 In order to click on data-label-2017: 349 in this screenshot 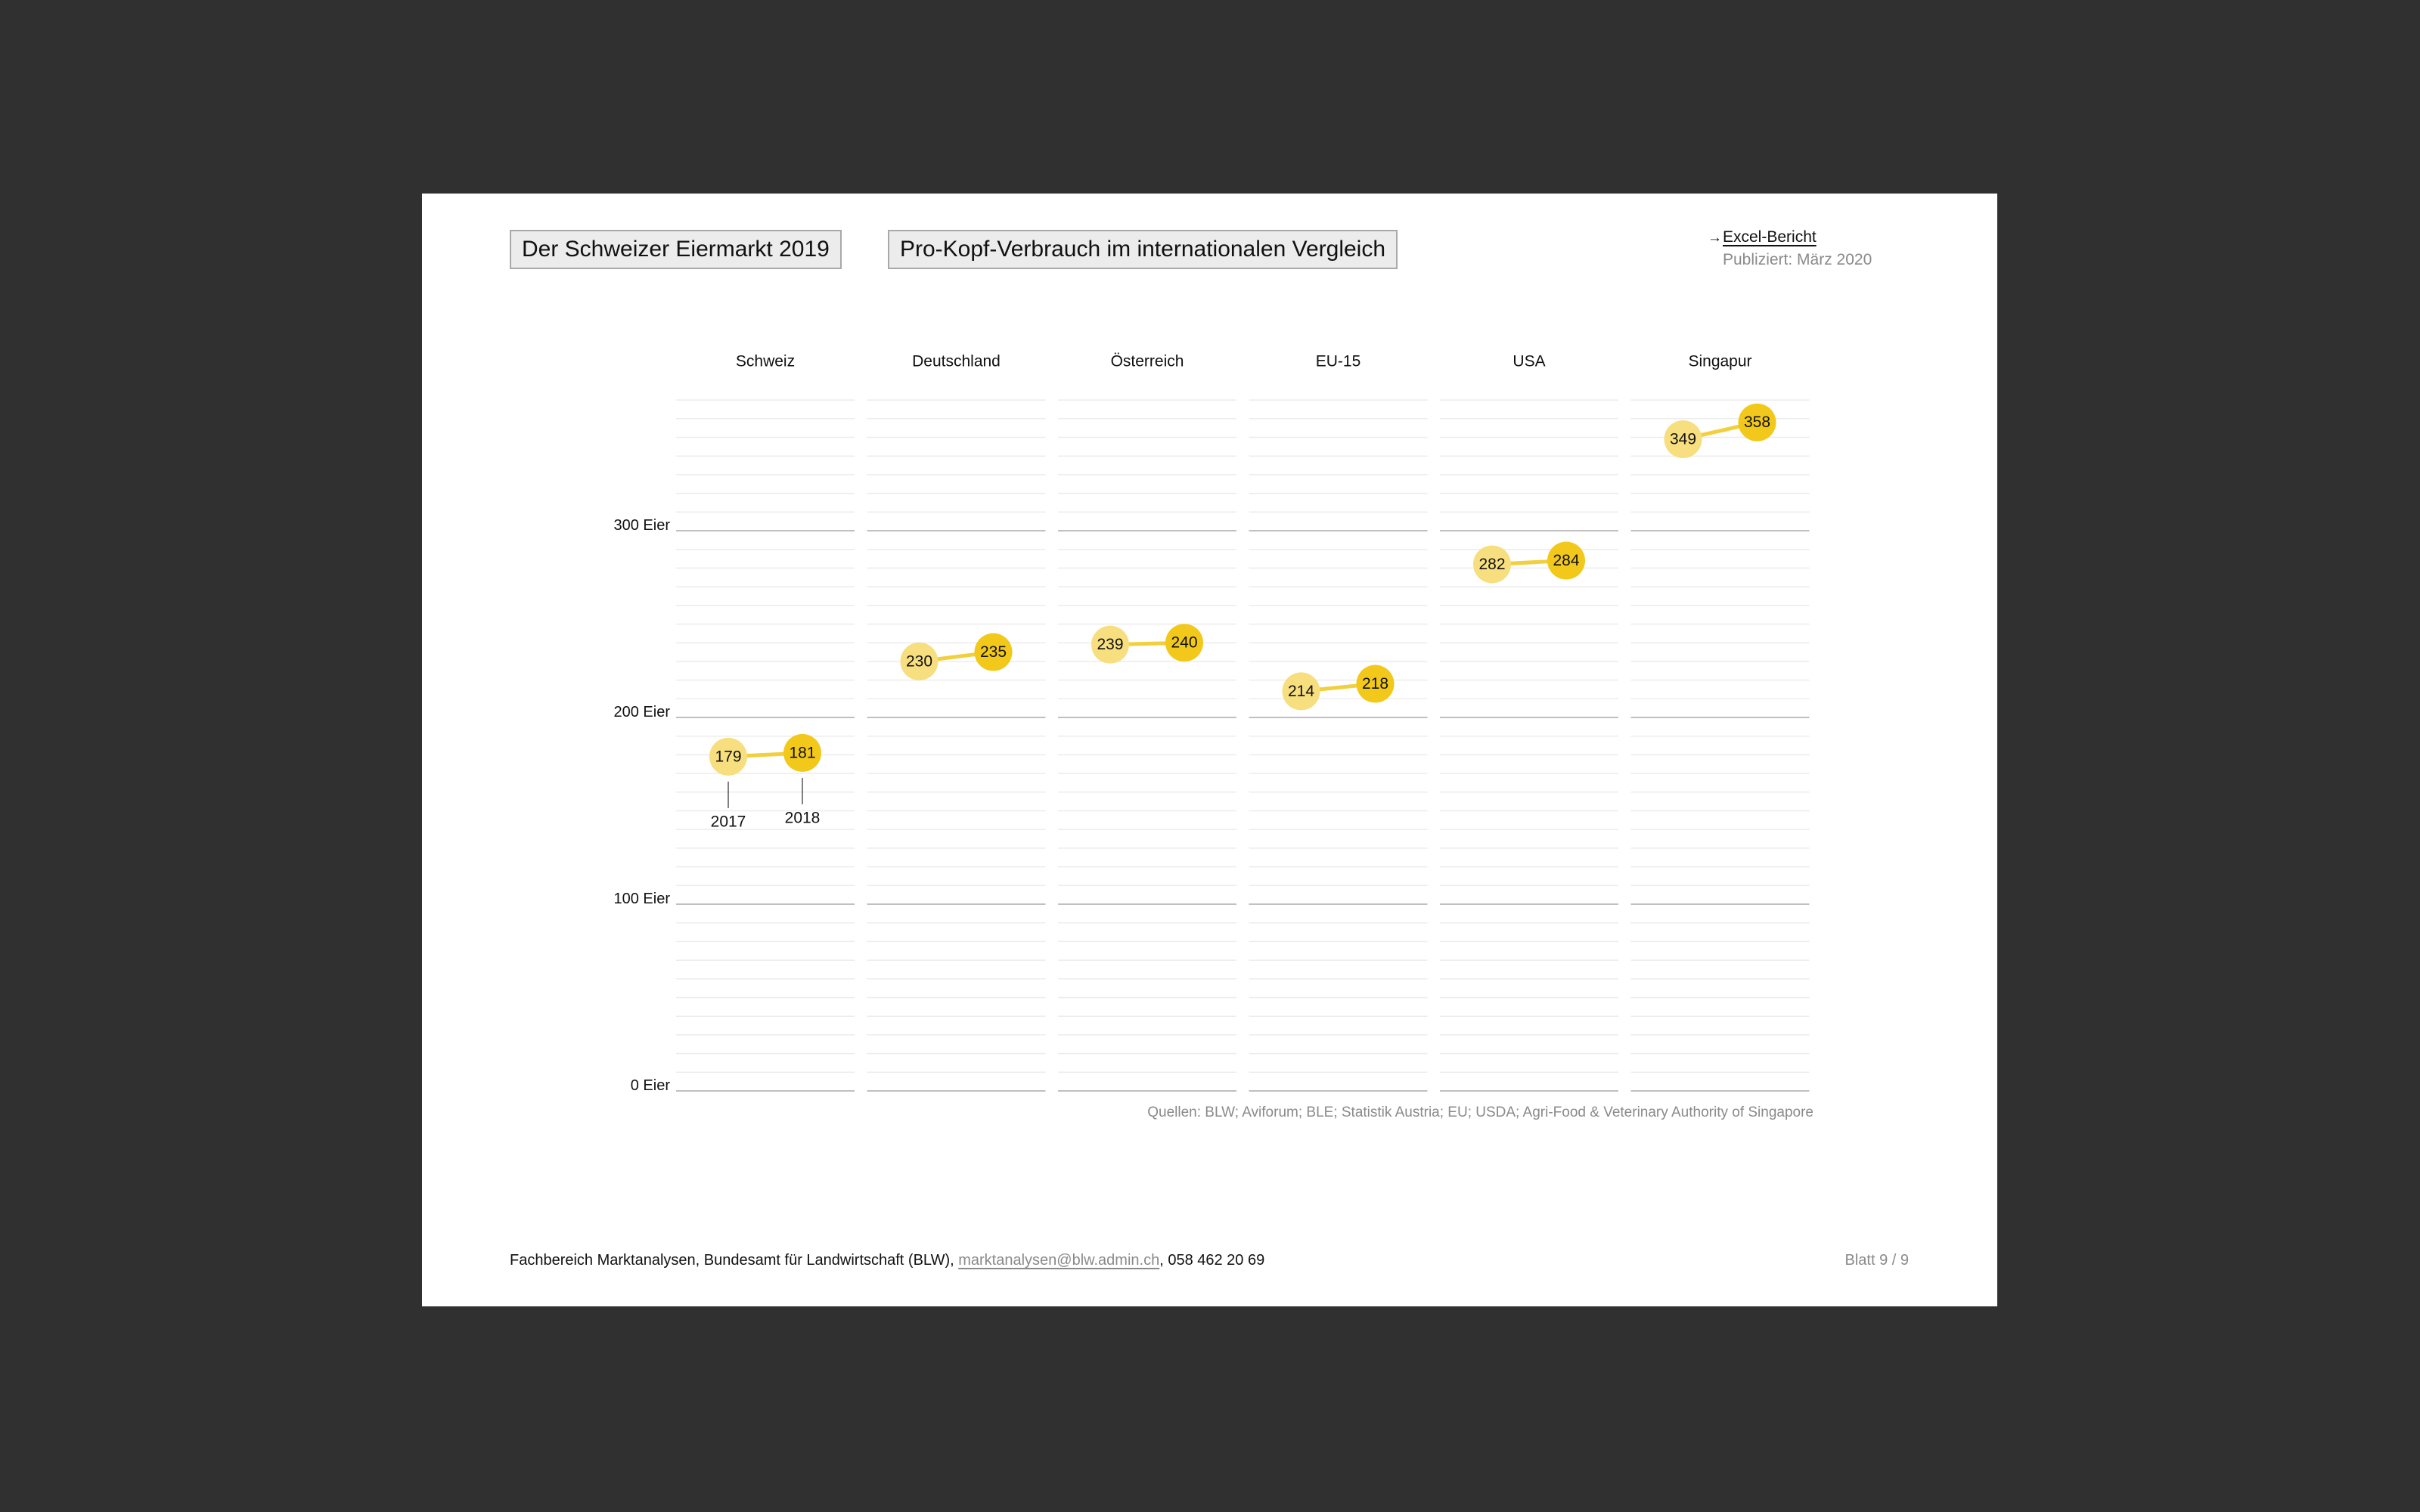, I will do `click(1683, 439)`.